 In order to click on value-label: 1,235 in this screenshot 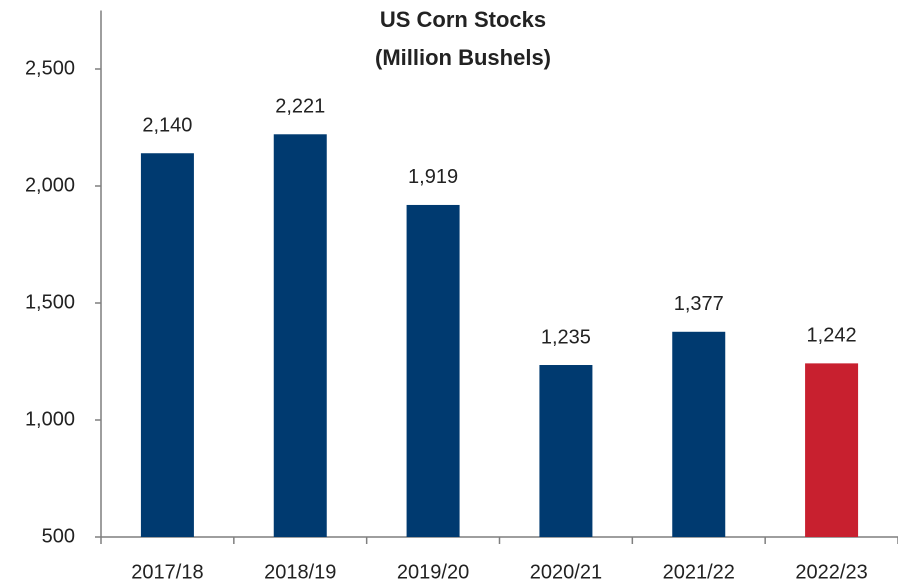, I will do `click(566, 337)`.